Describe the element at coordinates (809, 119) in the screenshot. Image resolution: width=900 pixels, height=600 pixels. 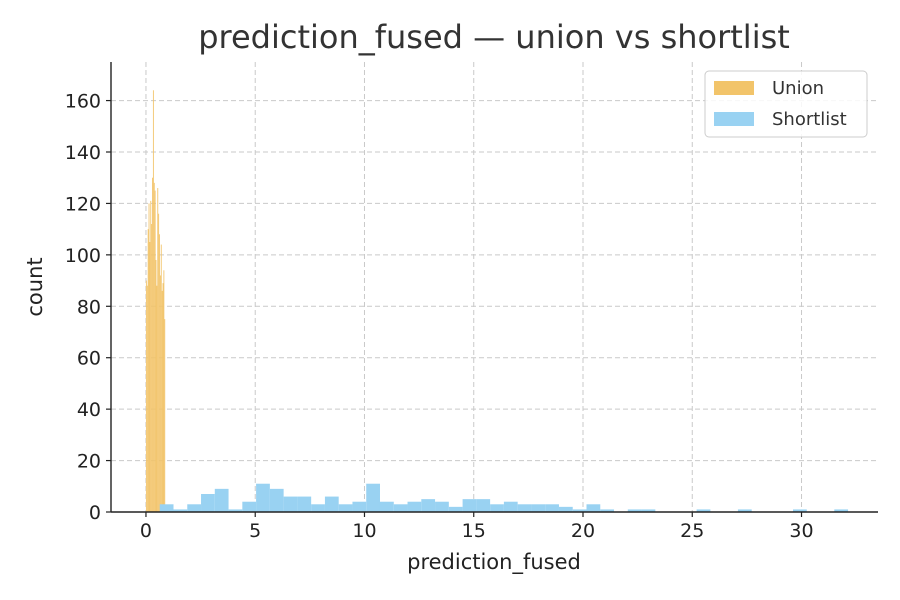
I see `legend-label: Shortlist` at that location.